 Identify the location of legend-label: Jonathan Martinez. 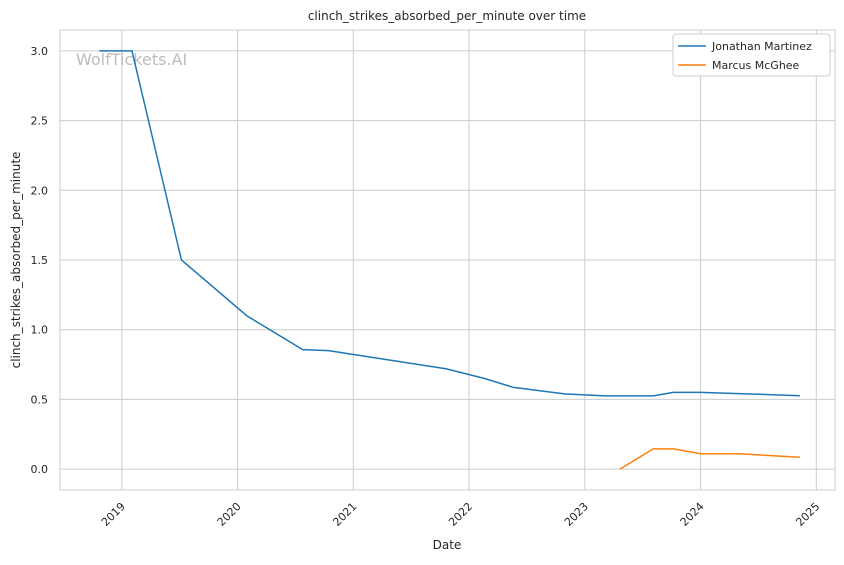
(761, 46).